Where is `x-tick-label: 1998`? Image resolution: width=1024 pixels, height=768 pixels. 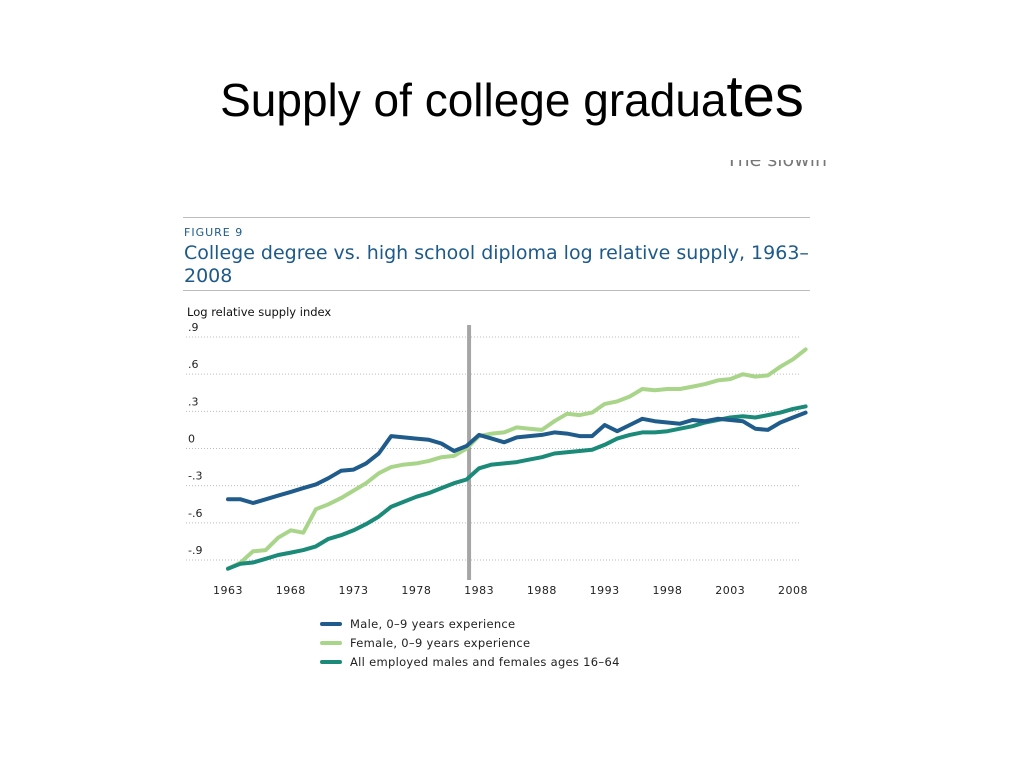
x-tick-label: 1998 is located at coordinates (667, 590).